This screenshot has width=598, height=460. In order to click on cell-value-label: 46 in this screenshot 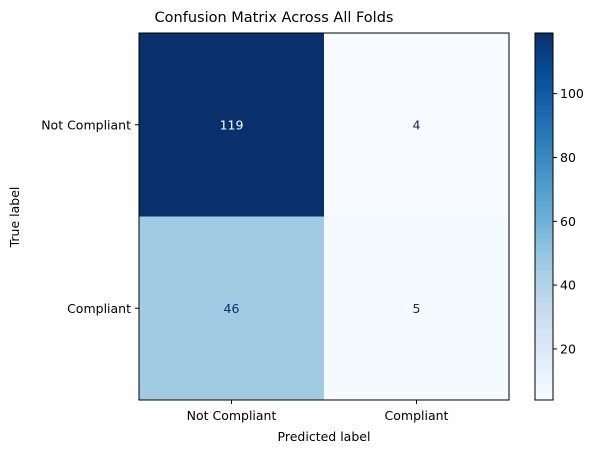, I will do `click(232, 308)`.